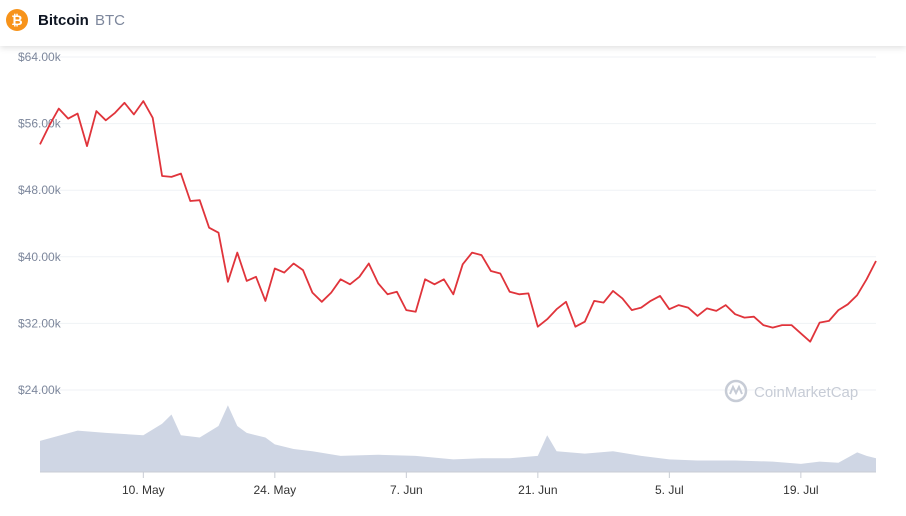  Describe the element at coordinates (736, 391) in the screenshot. I see `coinmarketcap-logo-icon` at that location.